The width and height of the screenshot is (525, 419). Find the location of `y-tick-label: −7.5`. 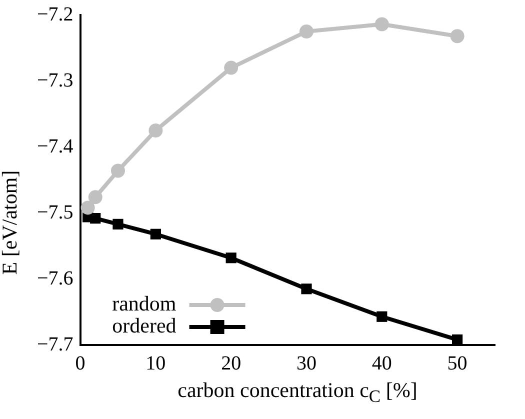

y-tick-label: −7.5 is located at coordinates (55, 212).